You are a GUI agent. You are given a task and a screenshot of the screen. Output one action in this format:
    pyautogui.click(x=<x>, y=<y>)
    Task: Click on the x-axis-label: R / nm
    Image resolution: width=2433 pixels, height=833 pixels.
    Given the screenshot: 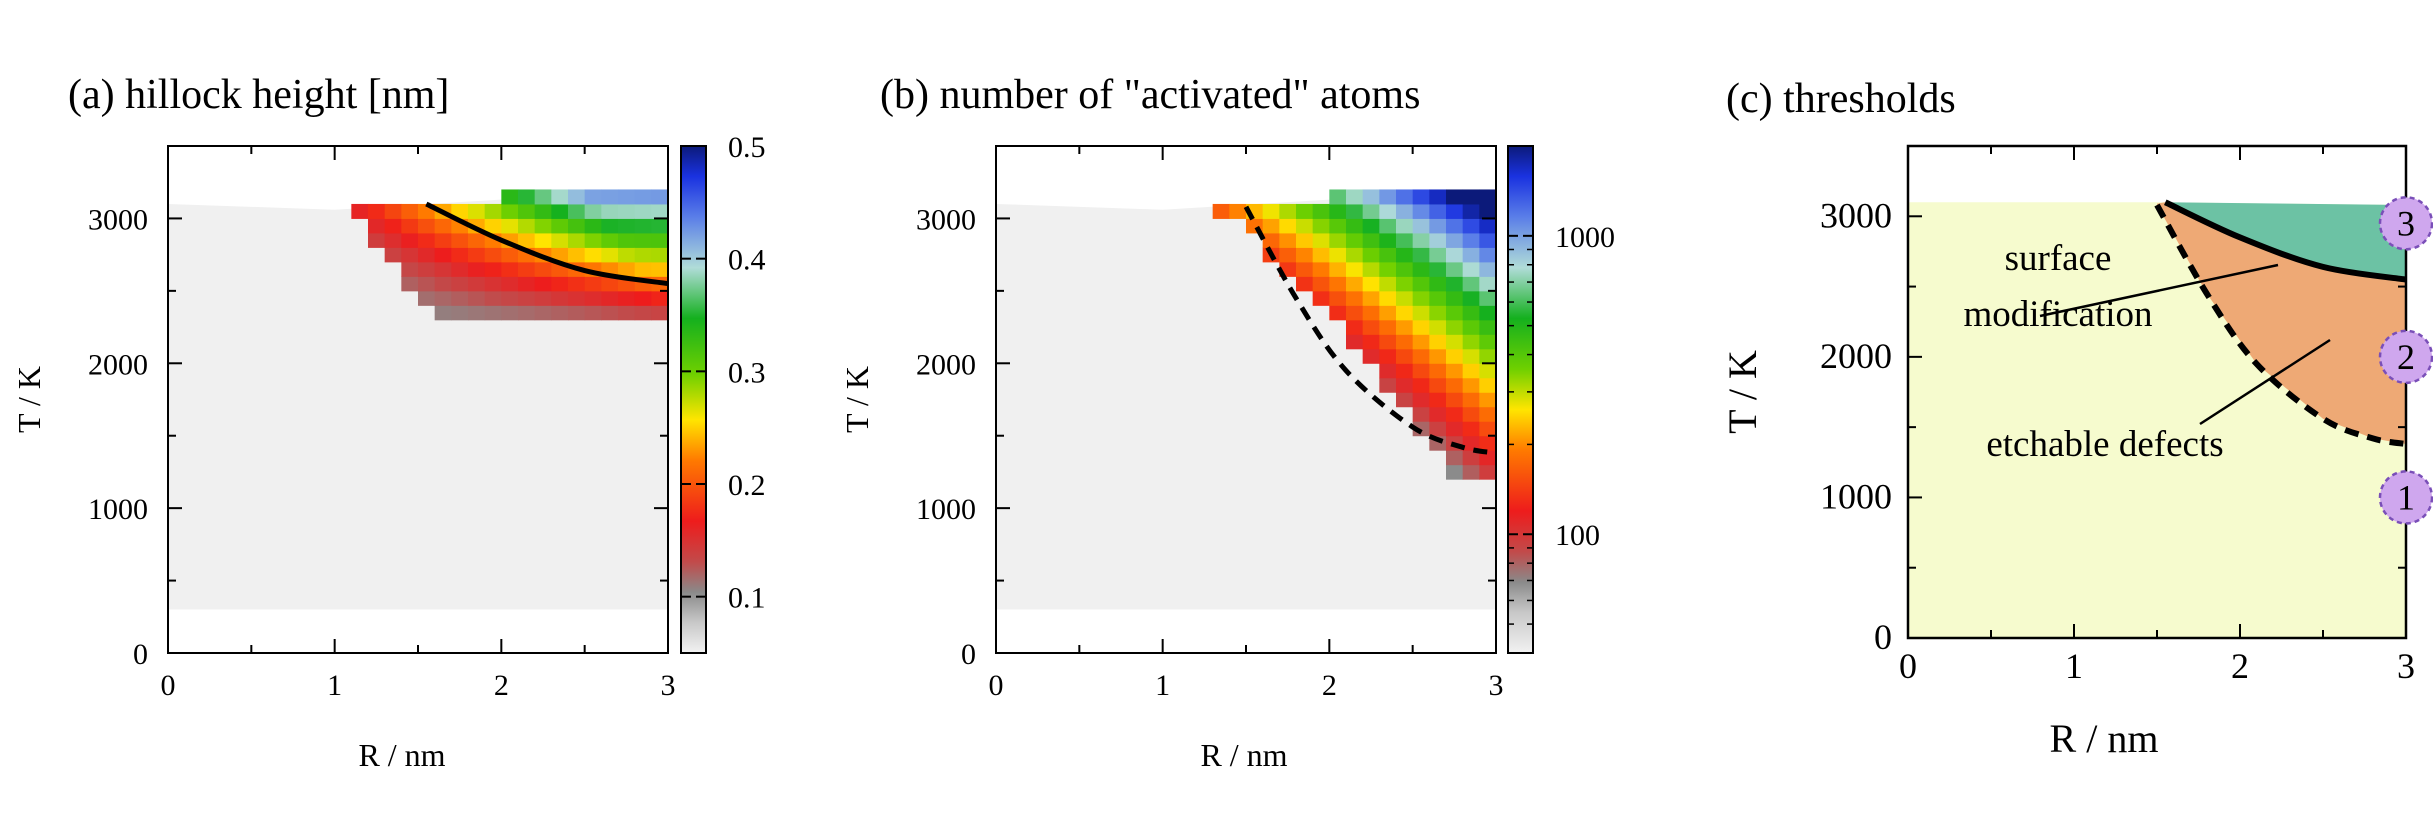 What is the action you would take?
    pyautogui.click(x=2104, y=738)
    